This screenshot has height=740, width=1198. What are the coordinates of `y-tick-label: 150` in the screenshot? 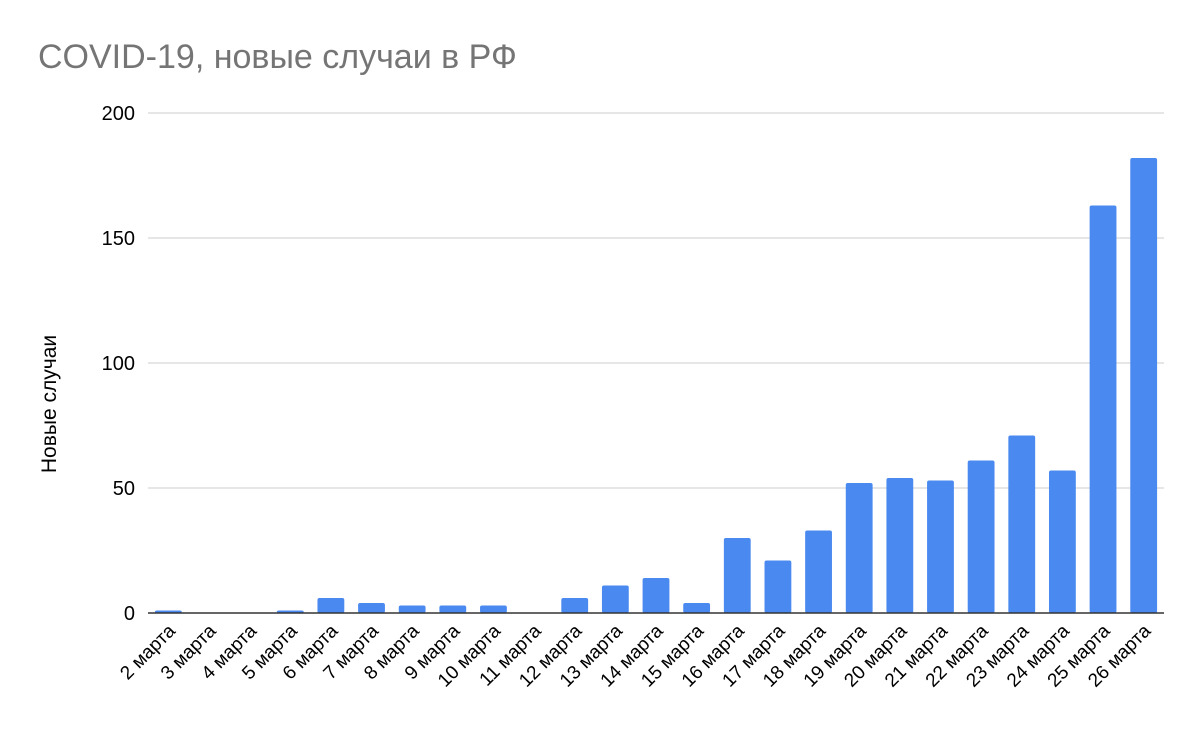 It's located at (118, 239).